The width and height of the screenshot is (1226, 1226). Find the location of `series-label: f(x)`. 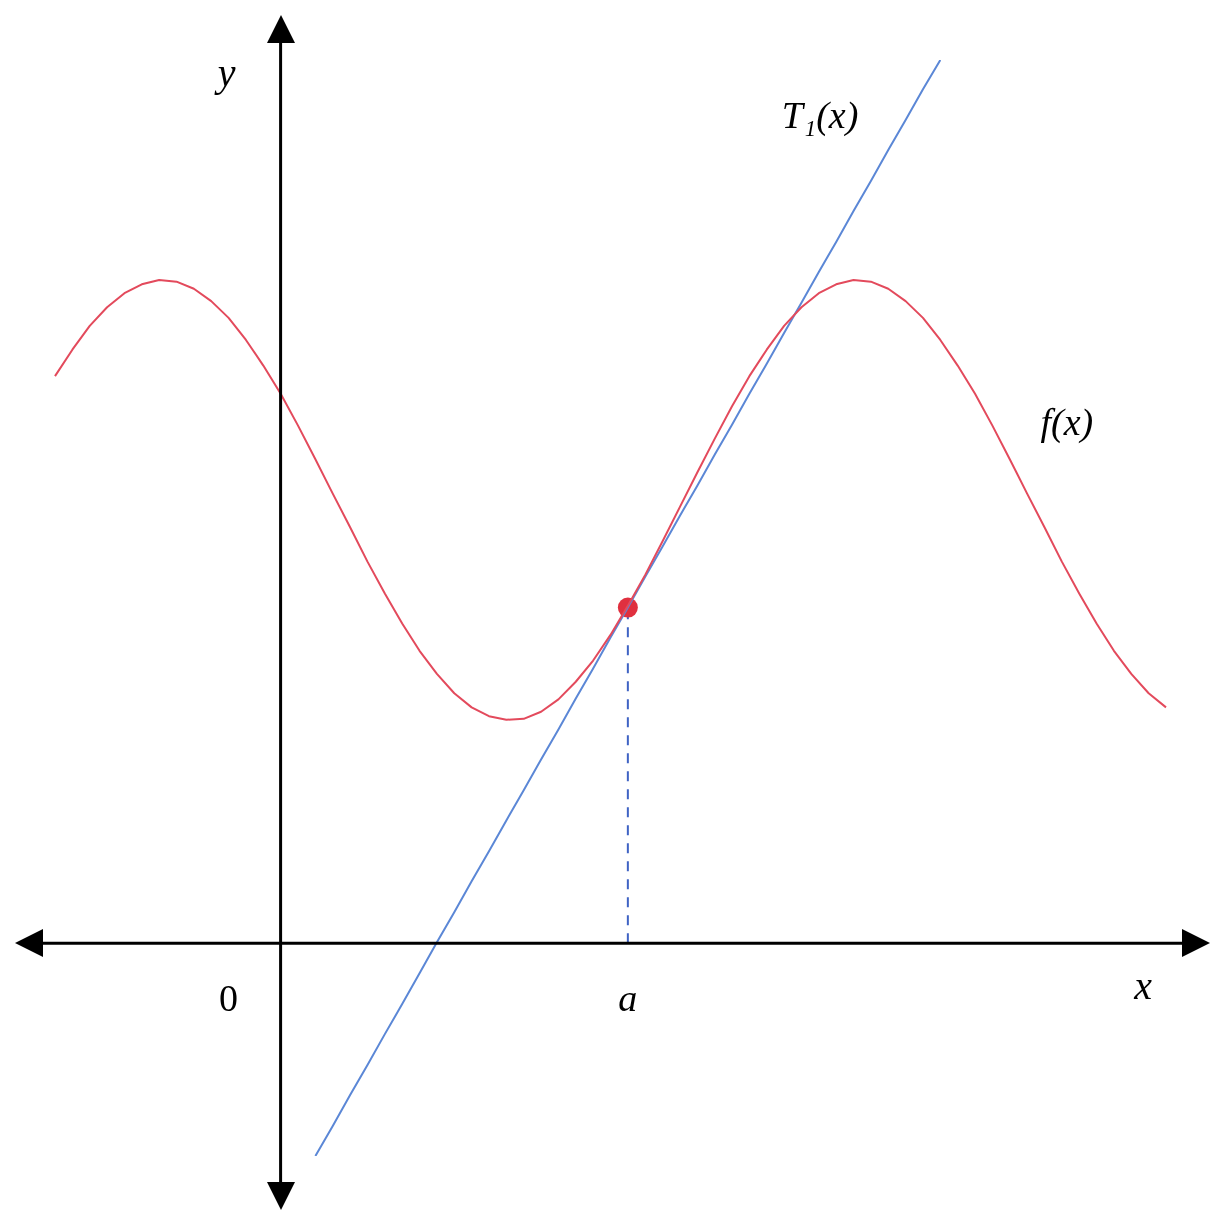

series-label: f(x) is located at coordinates (1067, 423).